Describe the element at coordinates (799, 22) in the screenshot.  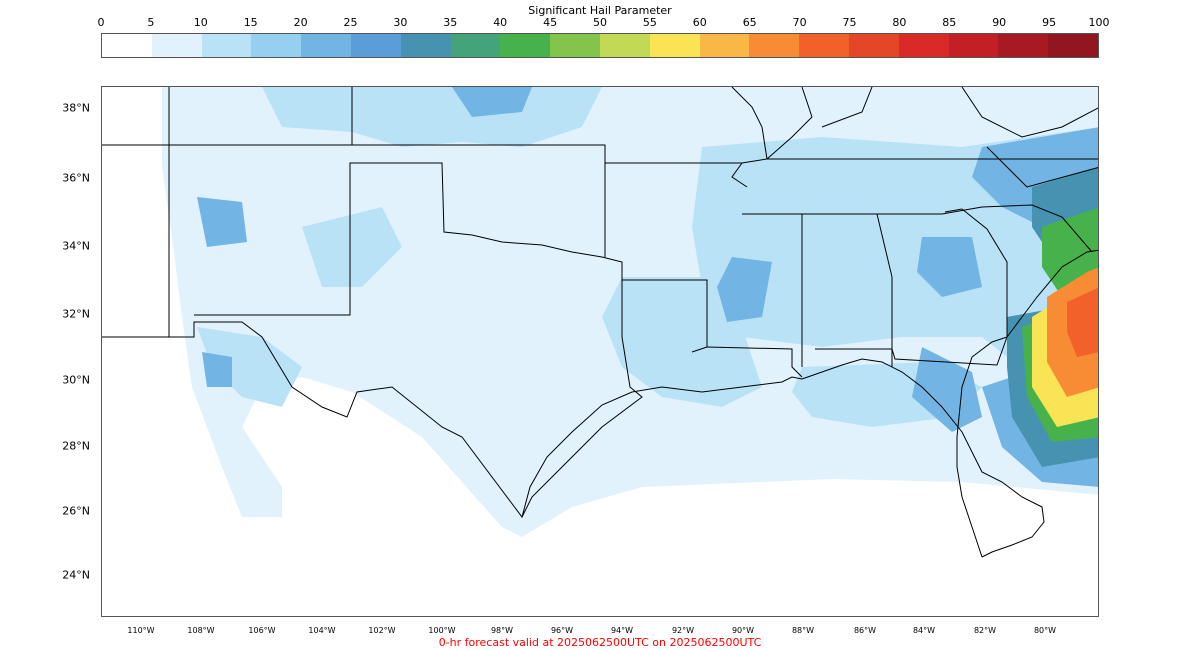
I see `colorbar-tick-label: 70` at that location.